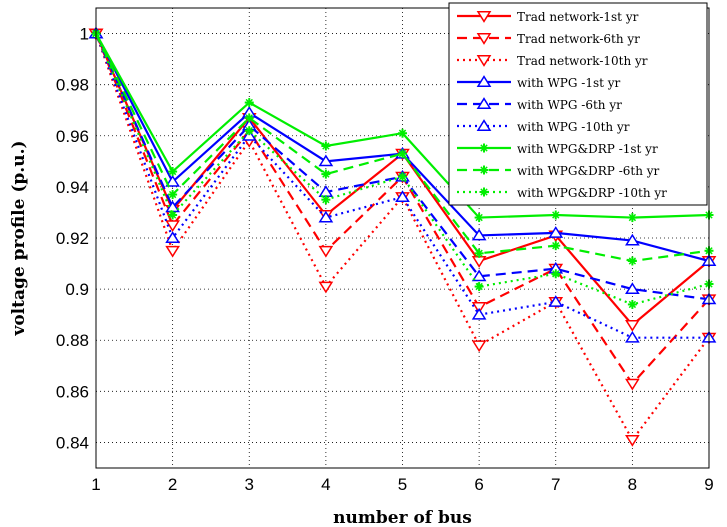 This screenshot has width=727, height=527. Describe the element at coordinates (72, 391) in the screenshot. I see `y-tick-label: 0.86` at that location.